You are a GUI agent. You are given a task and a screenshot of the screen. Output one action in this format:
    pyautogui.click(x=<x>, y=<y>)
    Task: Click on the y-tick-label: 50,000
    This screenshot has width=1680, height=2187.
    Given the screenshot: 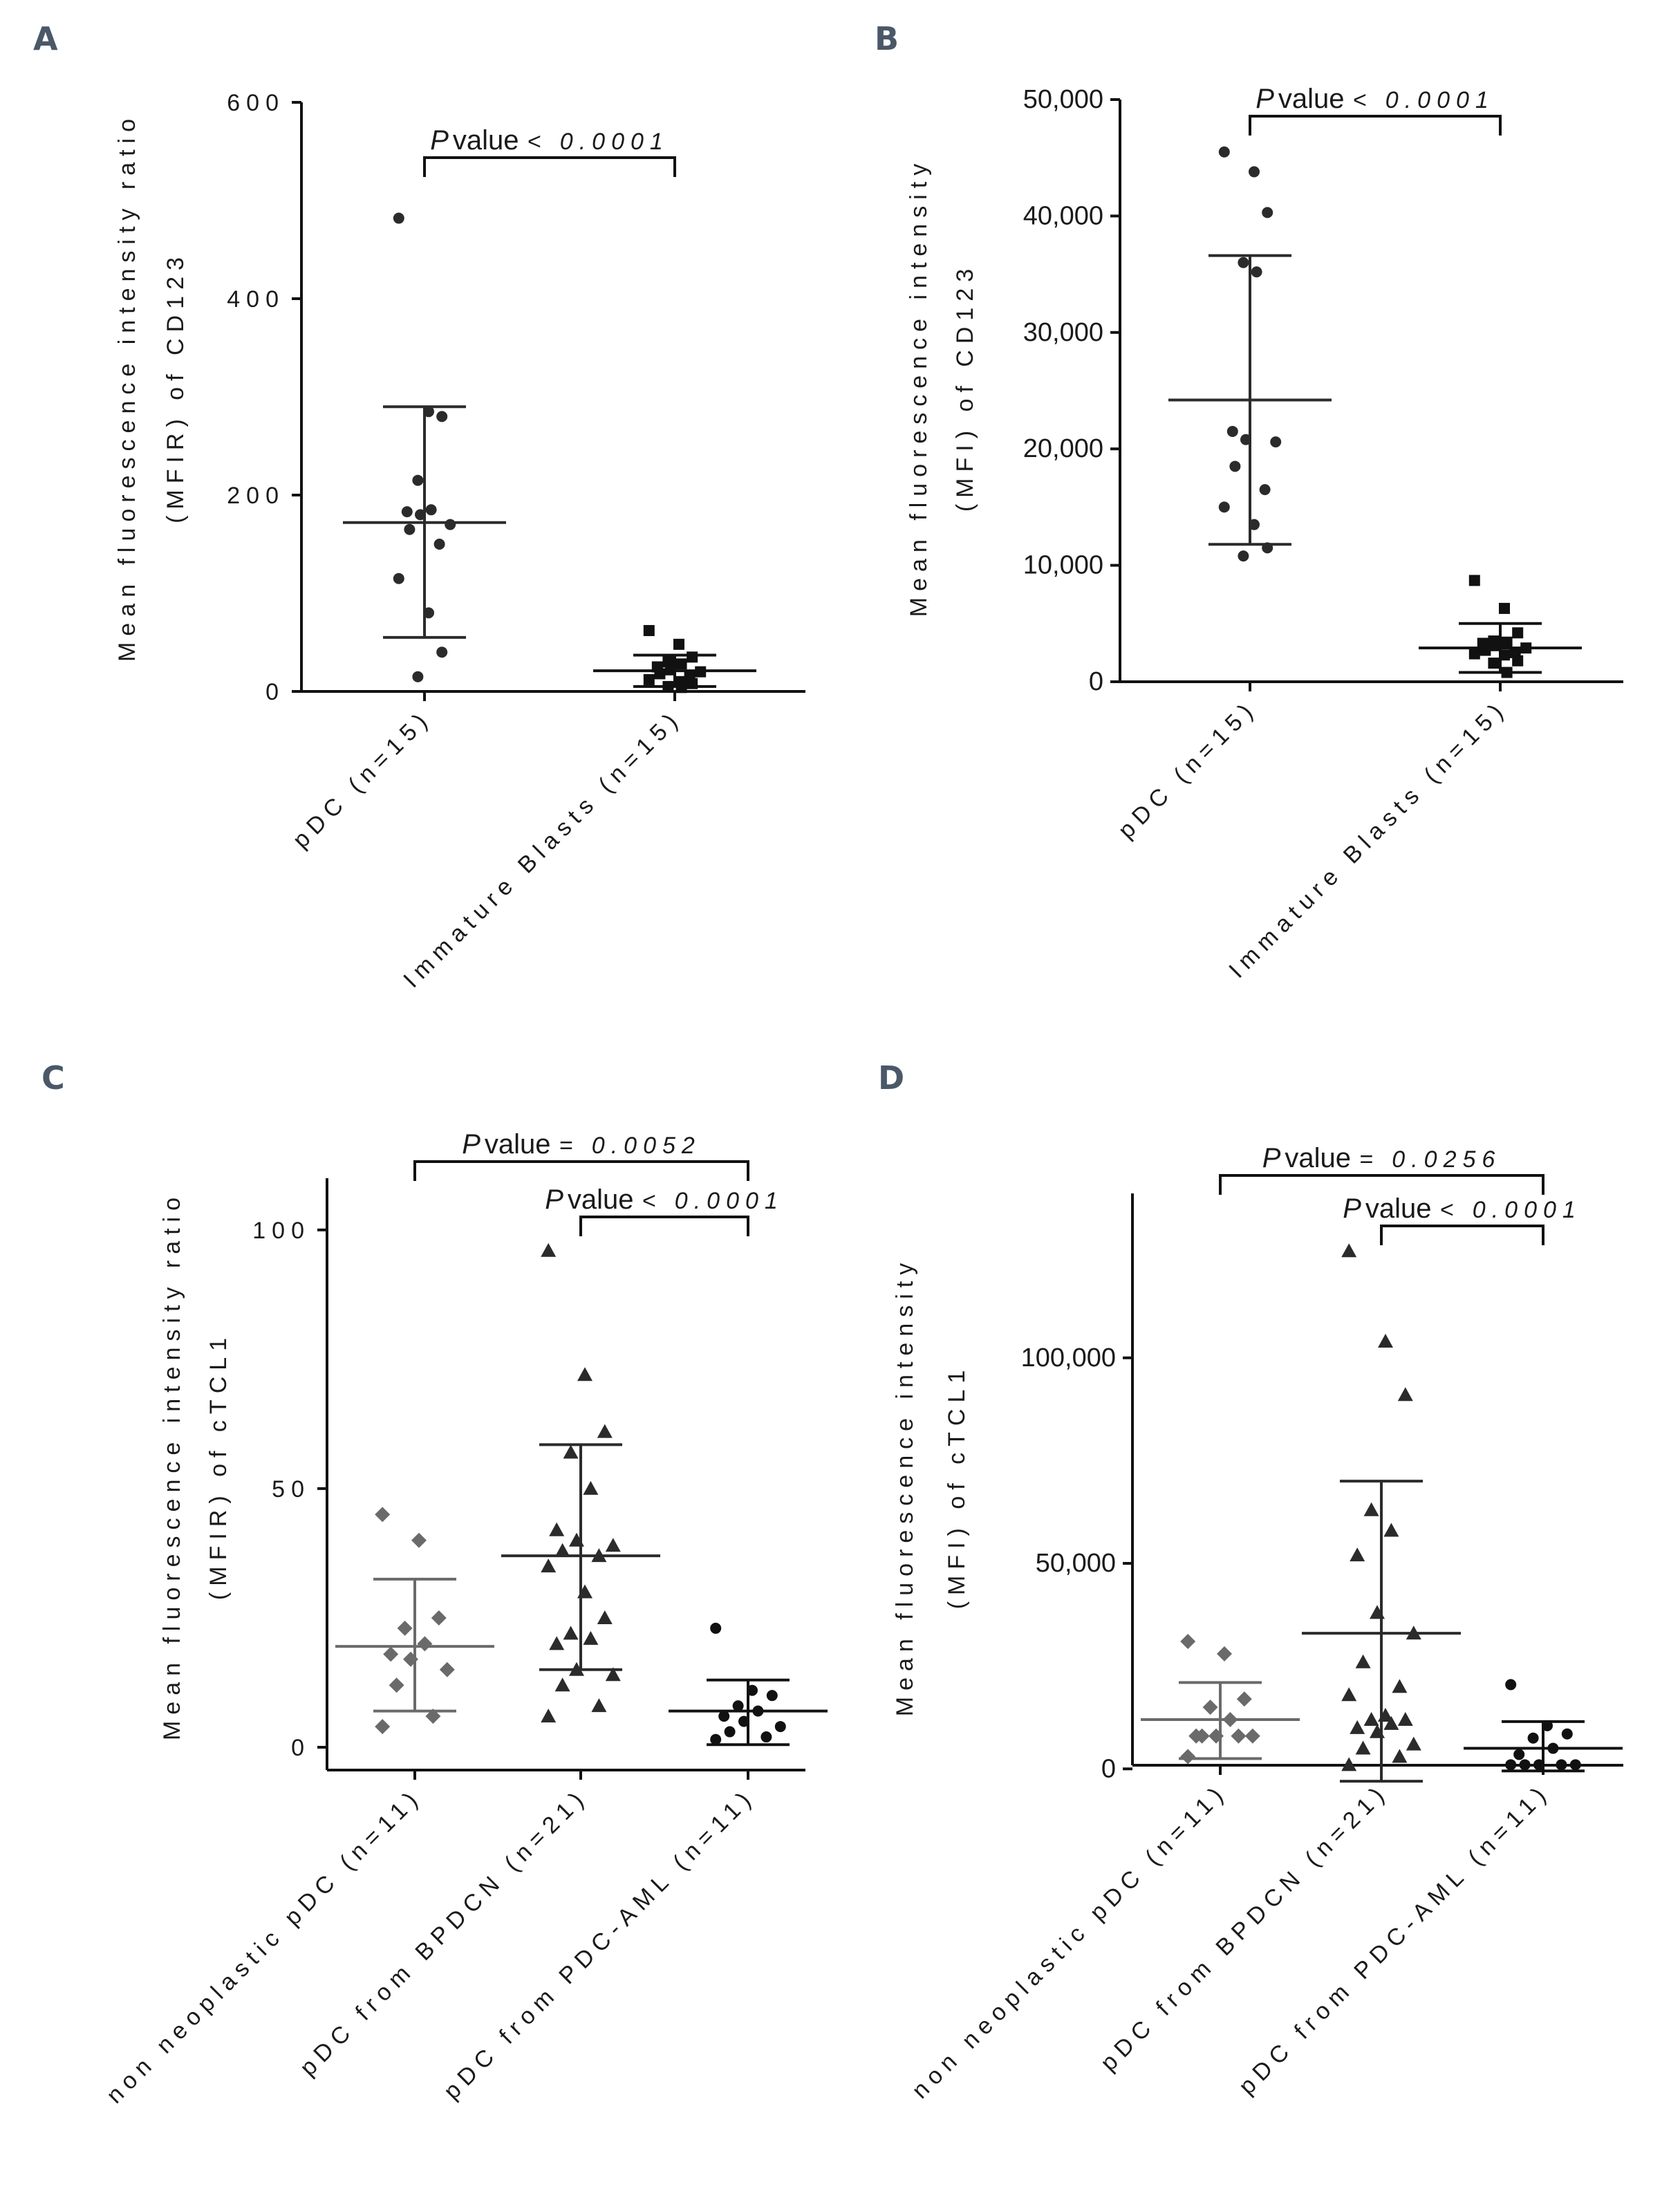 What is the action you would take?
    pyautogui.click(x=1076, y=1564)
    